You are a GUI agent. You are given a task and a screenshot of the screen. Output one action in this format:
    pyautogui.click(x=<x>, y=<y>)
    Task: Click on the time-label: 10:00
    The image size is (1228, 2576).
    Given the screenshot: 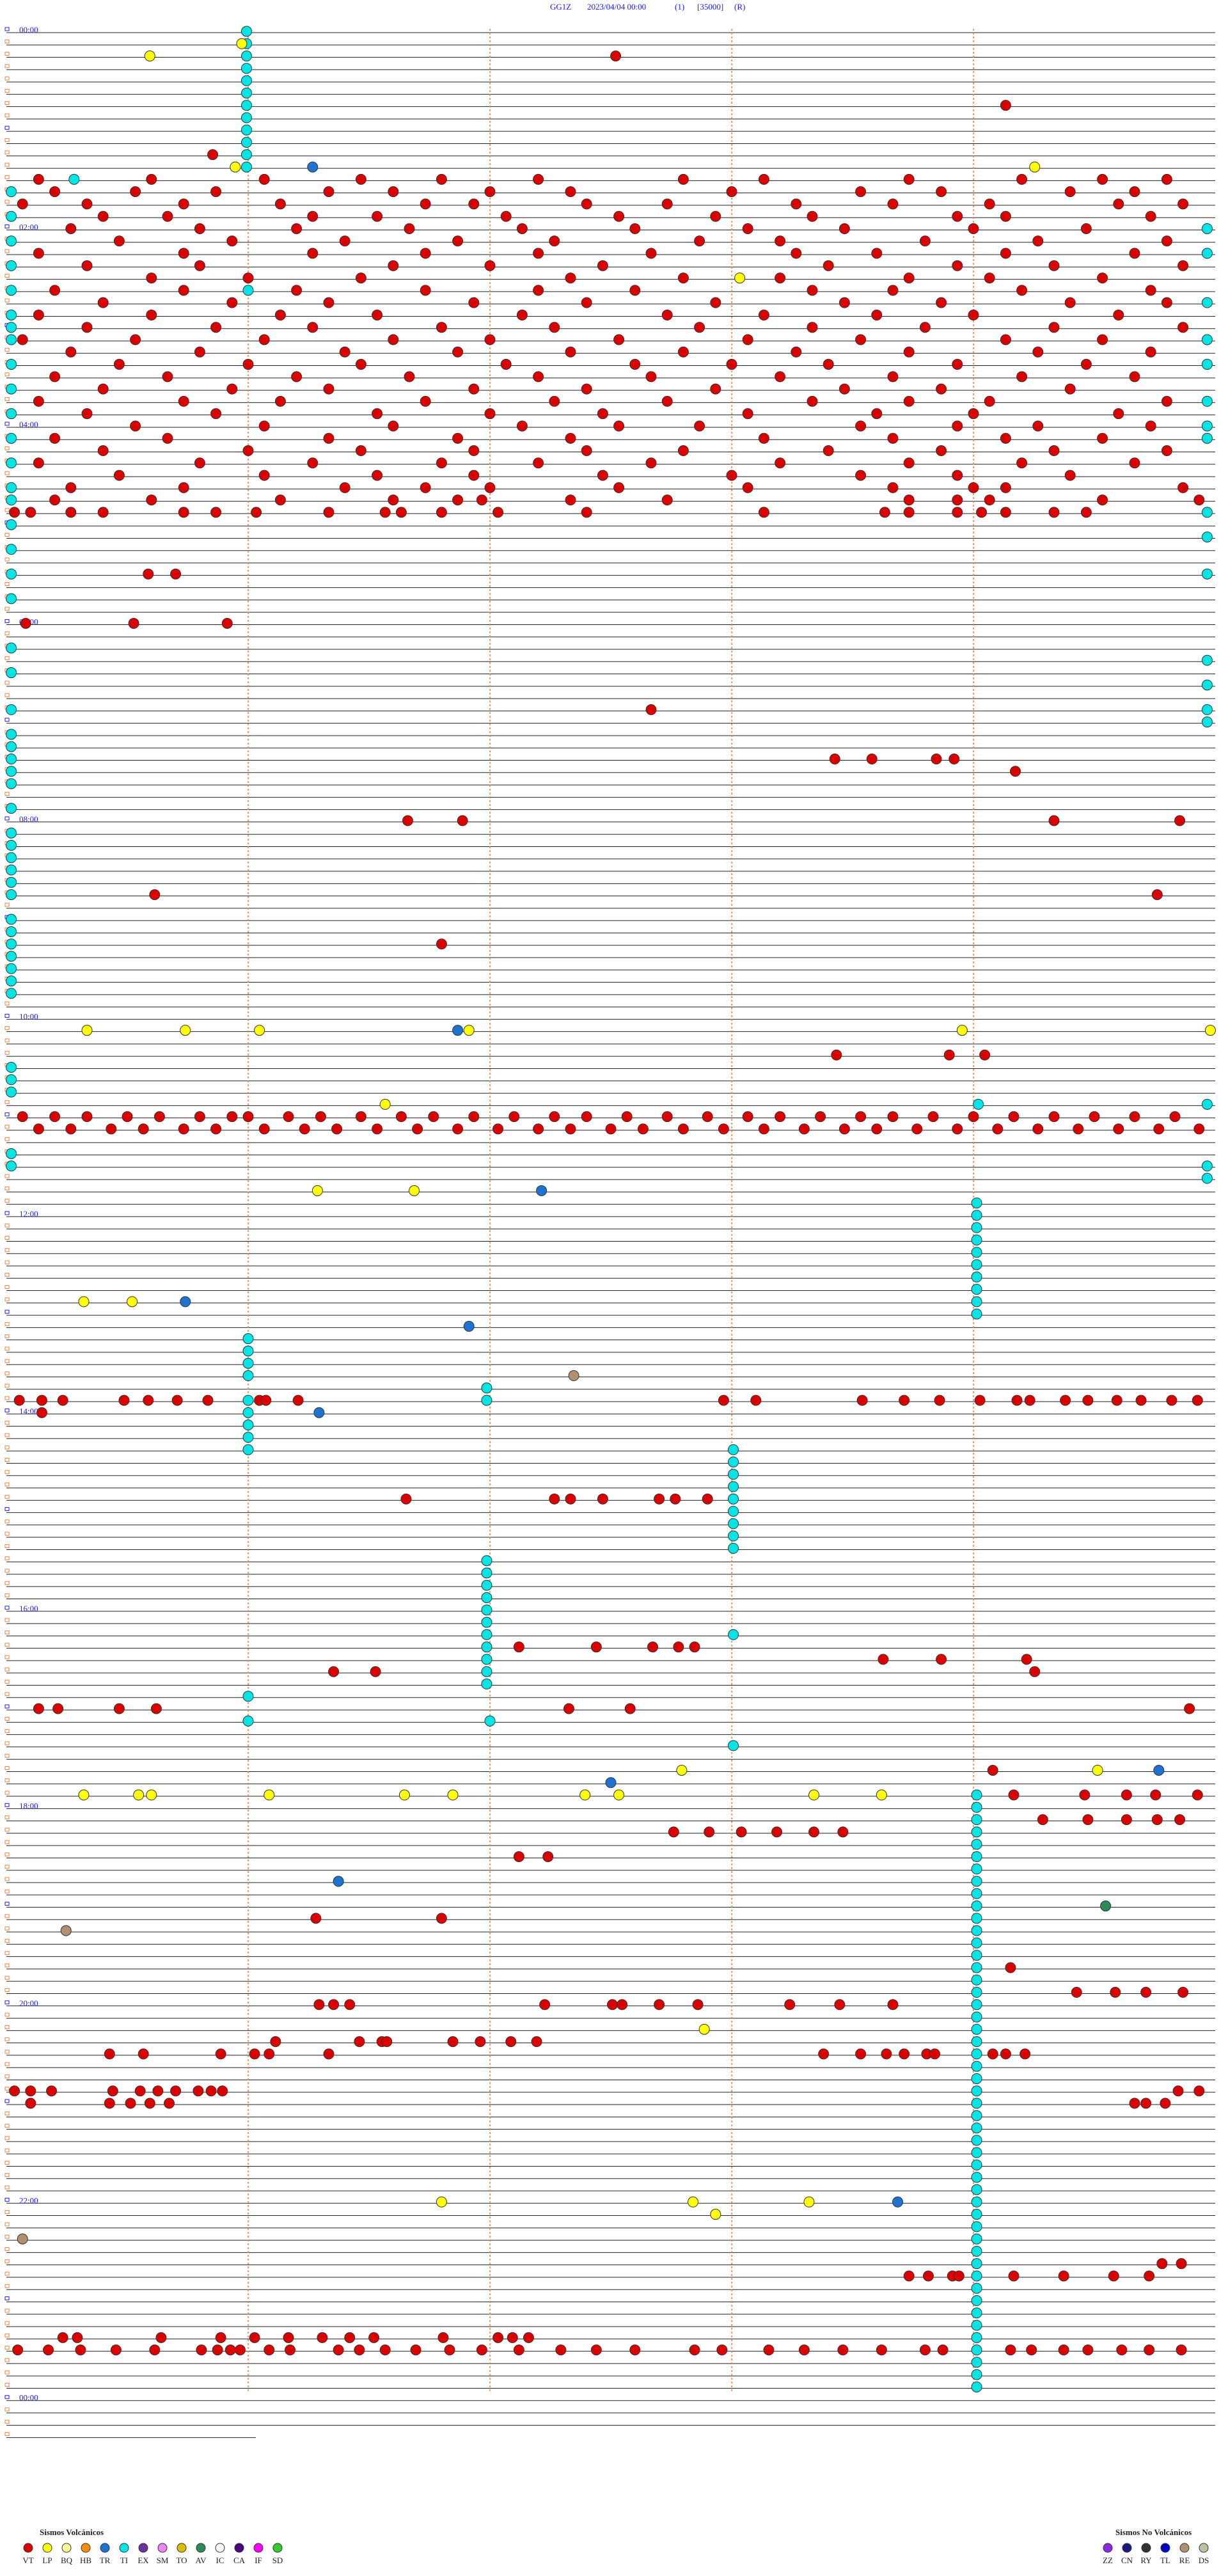 What is the action you would take?
    pyautogui.click(x=28, y=1016)
    